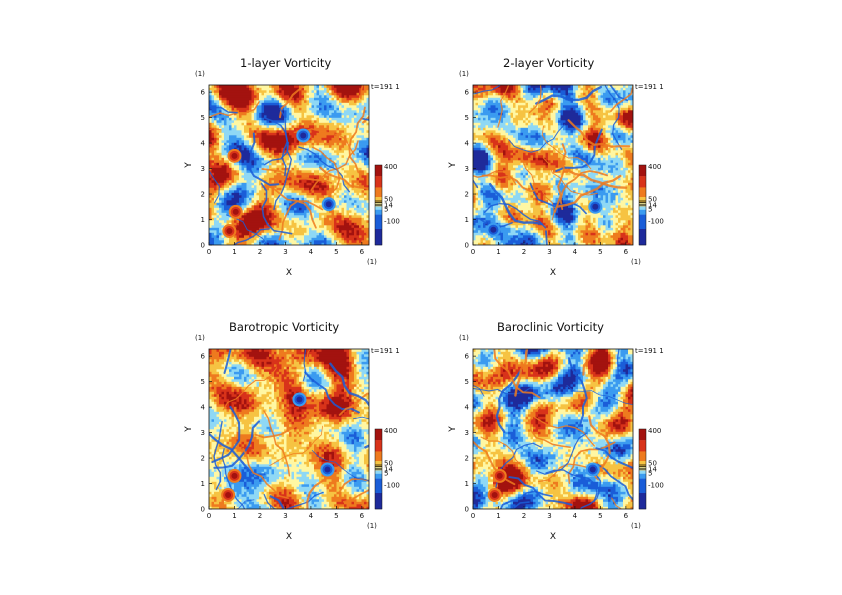  What do you see at coordinates (189, 429) in the screenshot?
I see `y-axis-label: Y` at bounding box center [189, 429].